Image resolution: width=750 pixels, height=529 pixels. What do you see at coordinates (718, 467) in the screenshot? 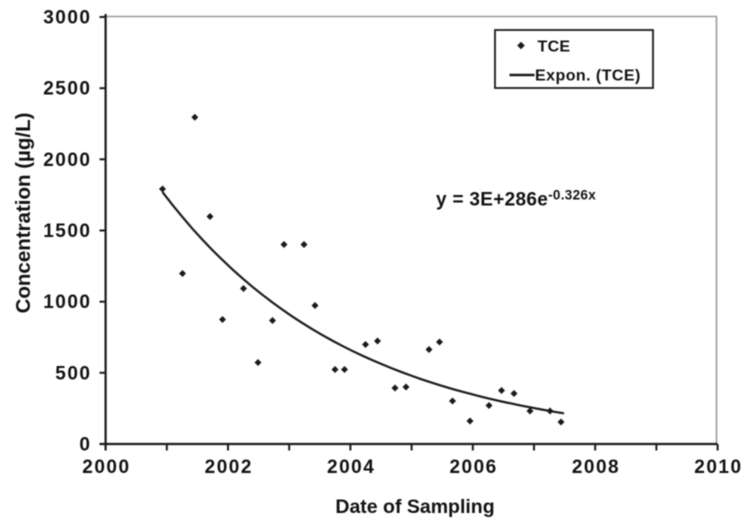
I see `svg-text: 2010` at bounding box center [718, 467].